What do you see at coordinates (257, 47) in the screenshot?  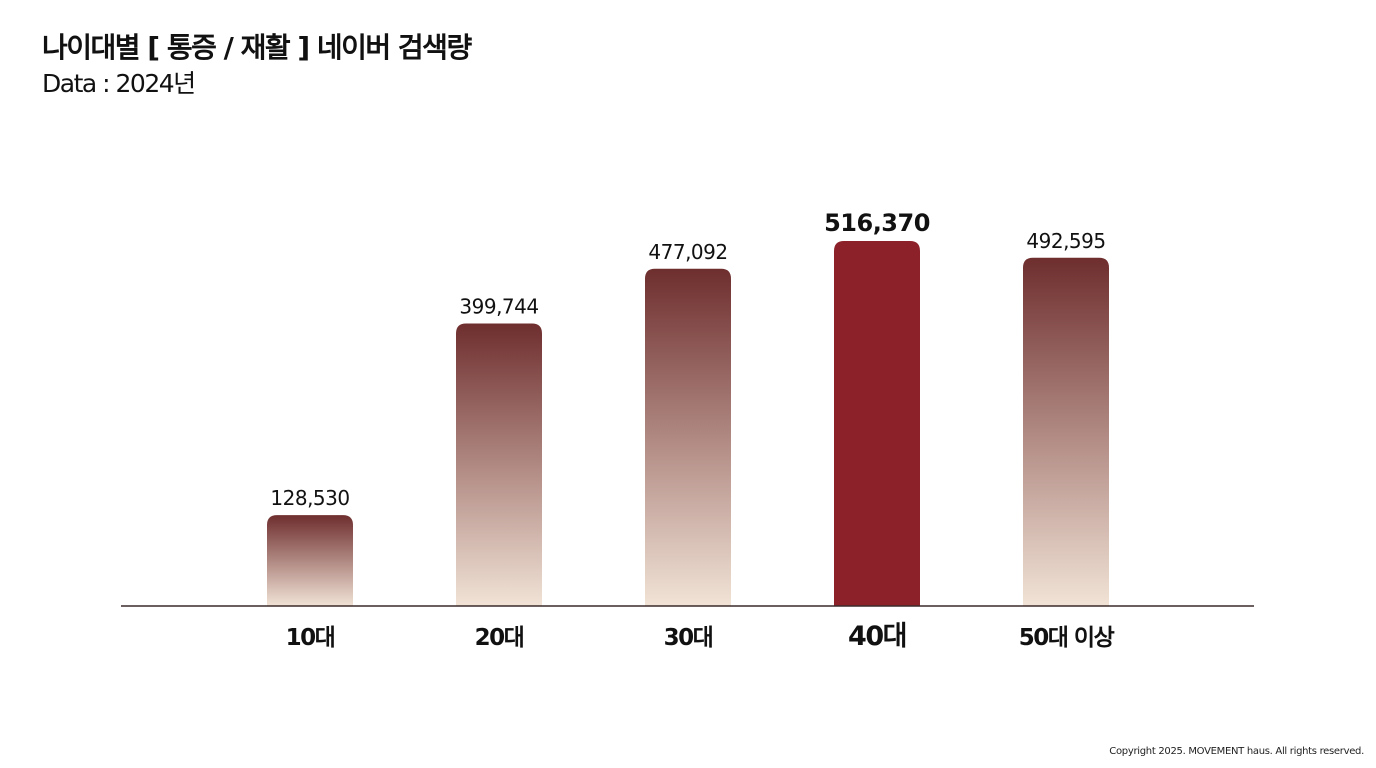 I see `chart-title: 나이대별 [ 통증 / 재활 ] 네이버 검색량` at bounding box center [257, 47].